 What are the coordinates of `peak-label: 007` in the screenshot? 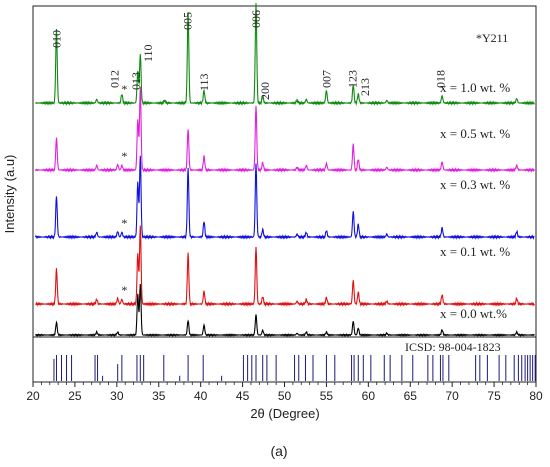 It's located at (326, 79).